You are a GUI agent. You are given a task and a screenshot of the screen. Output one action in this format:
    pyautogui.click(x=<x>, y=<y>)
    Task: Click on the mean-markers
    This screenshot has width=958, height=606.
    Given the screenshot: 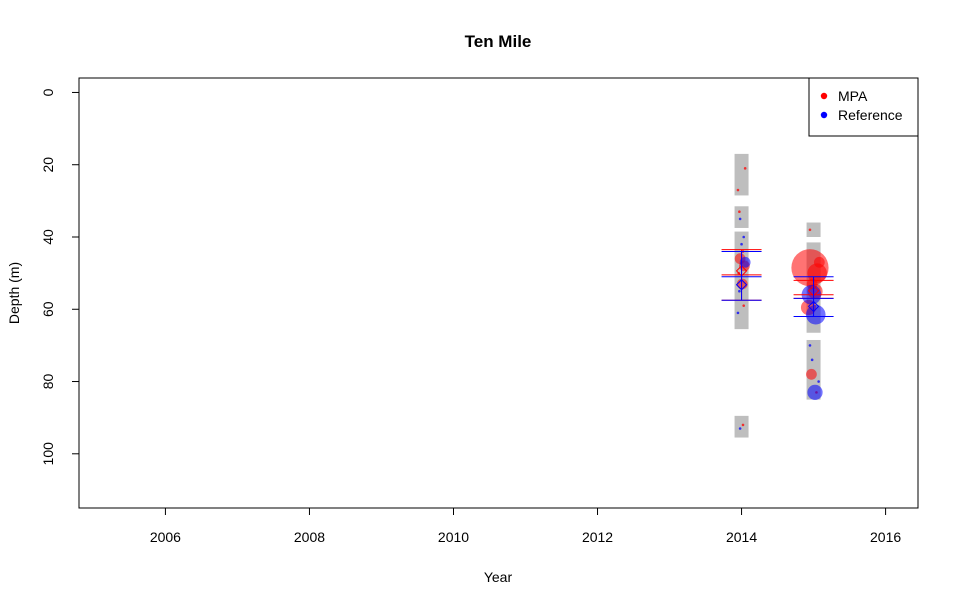 What is the action you would take?
    pyautogui.click(x=777, y=283)
    